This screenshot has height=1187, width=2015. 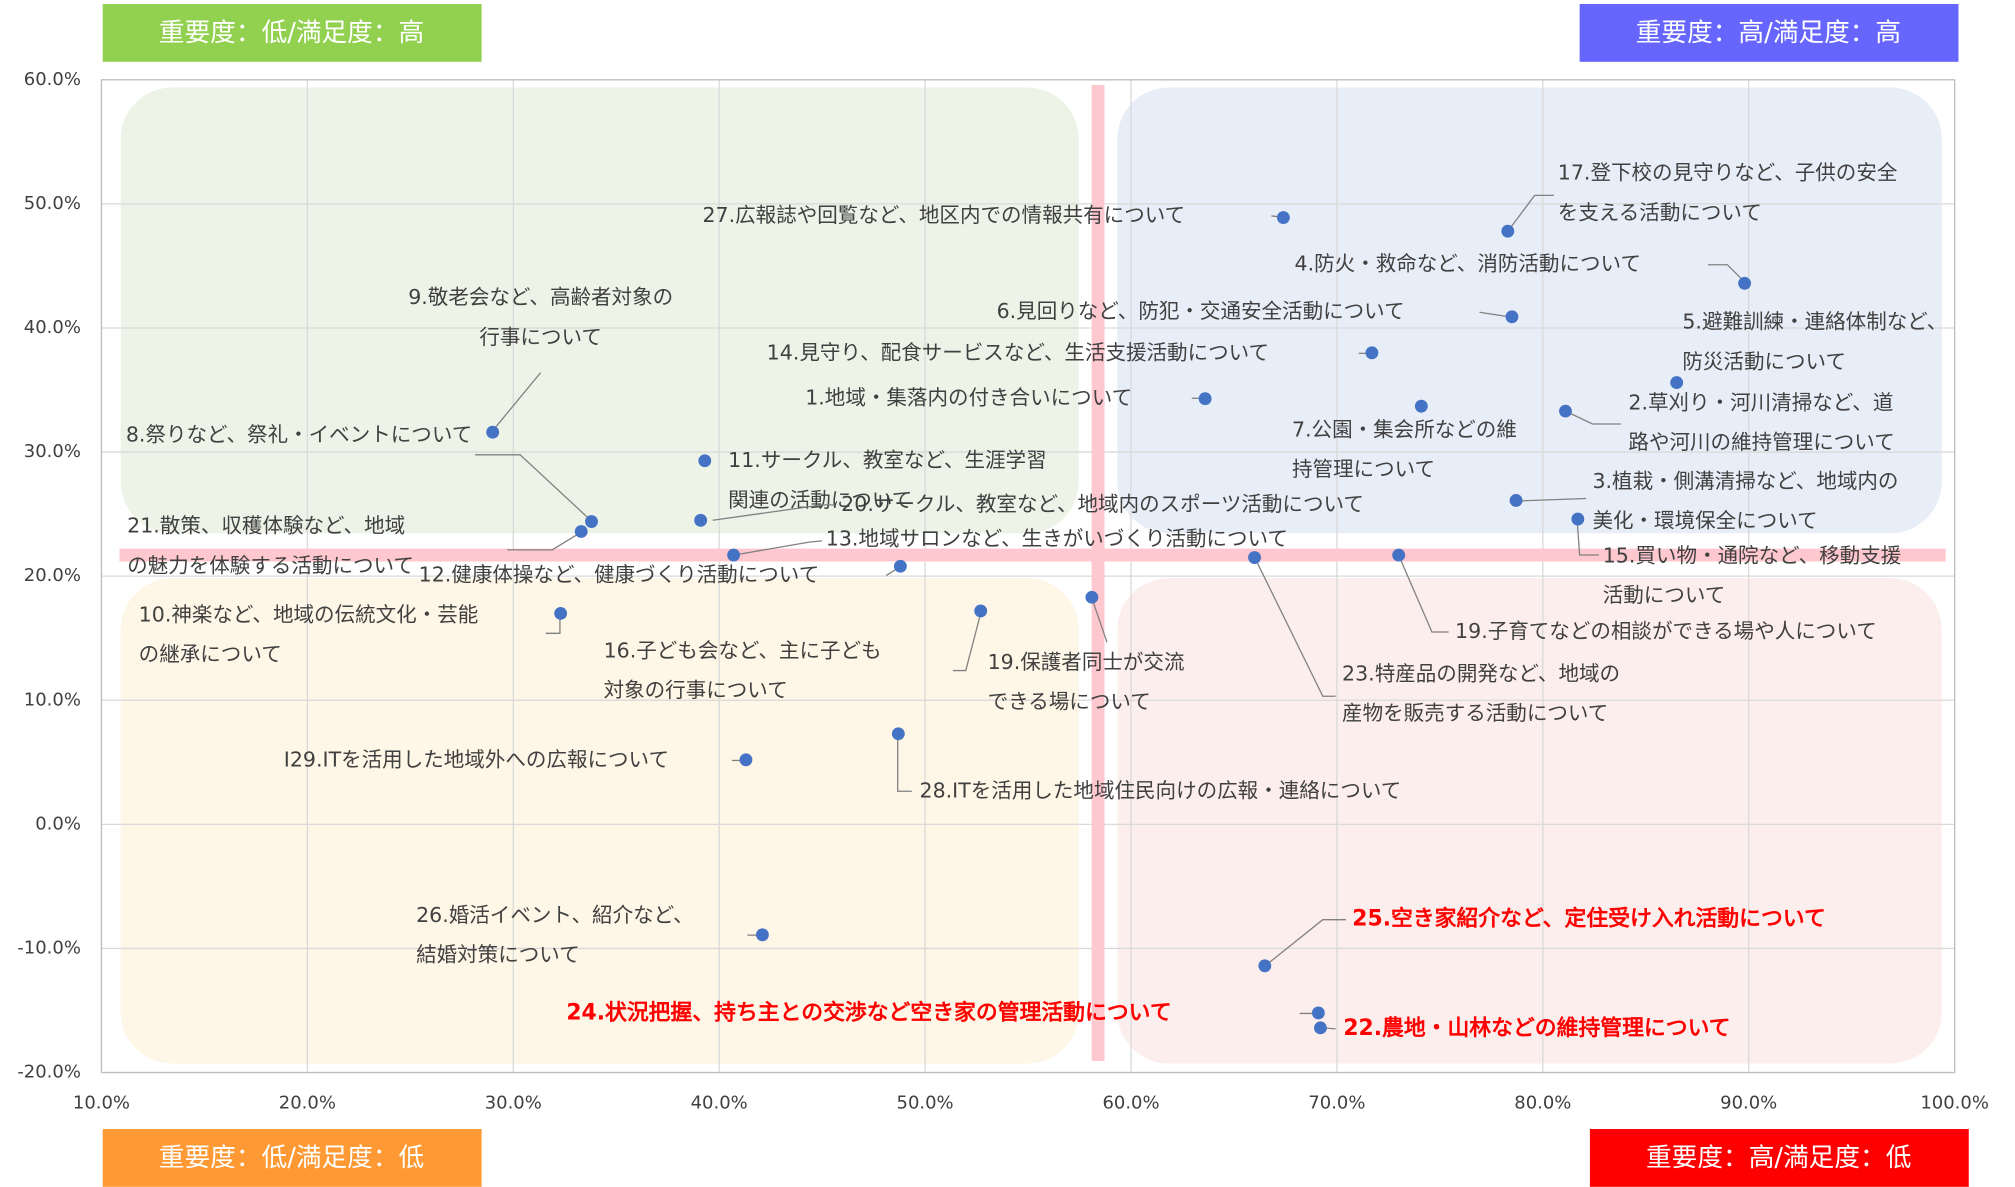 What do you see at coordinates (868, 1012) in the screenshot?
I see `point-label: 24.状況把握、持ち主との交渉など空き家の管理活動について` at bounding box center [868, 1012].